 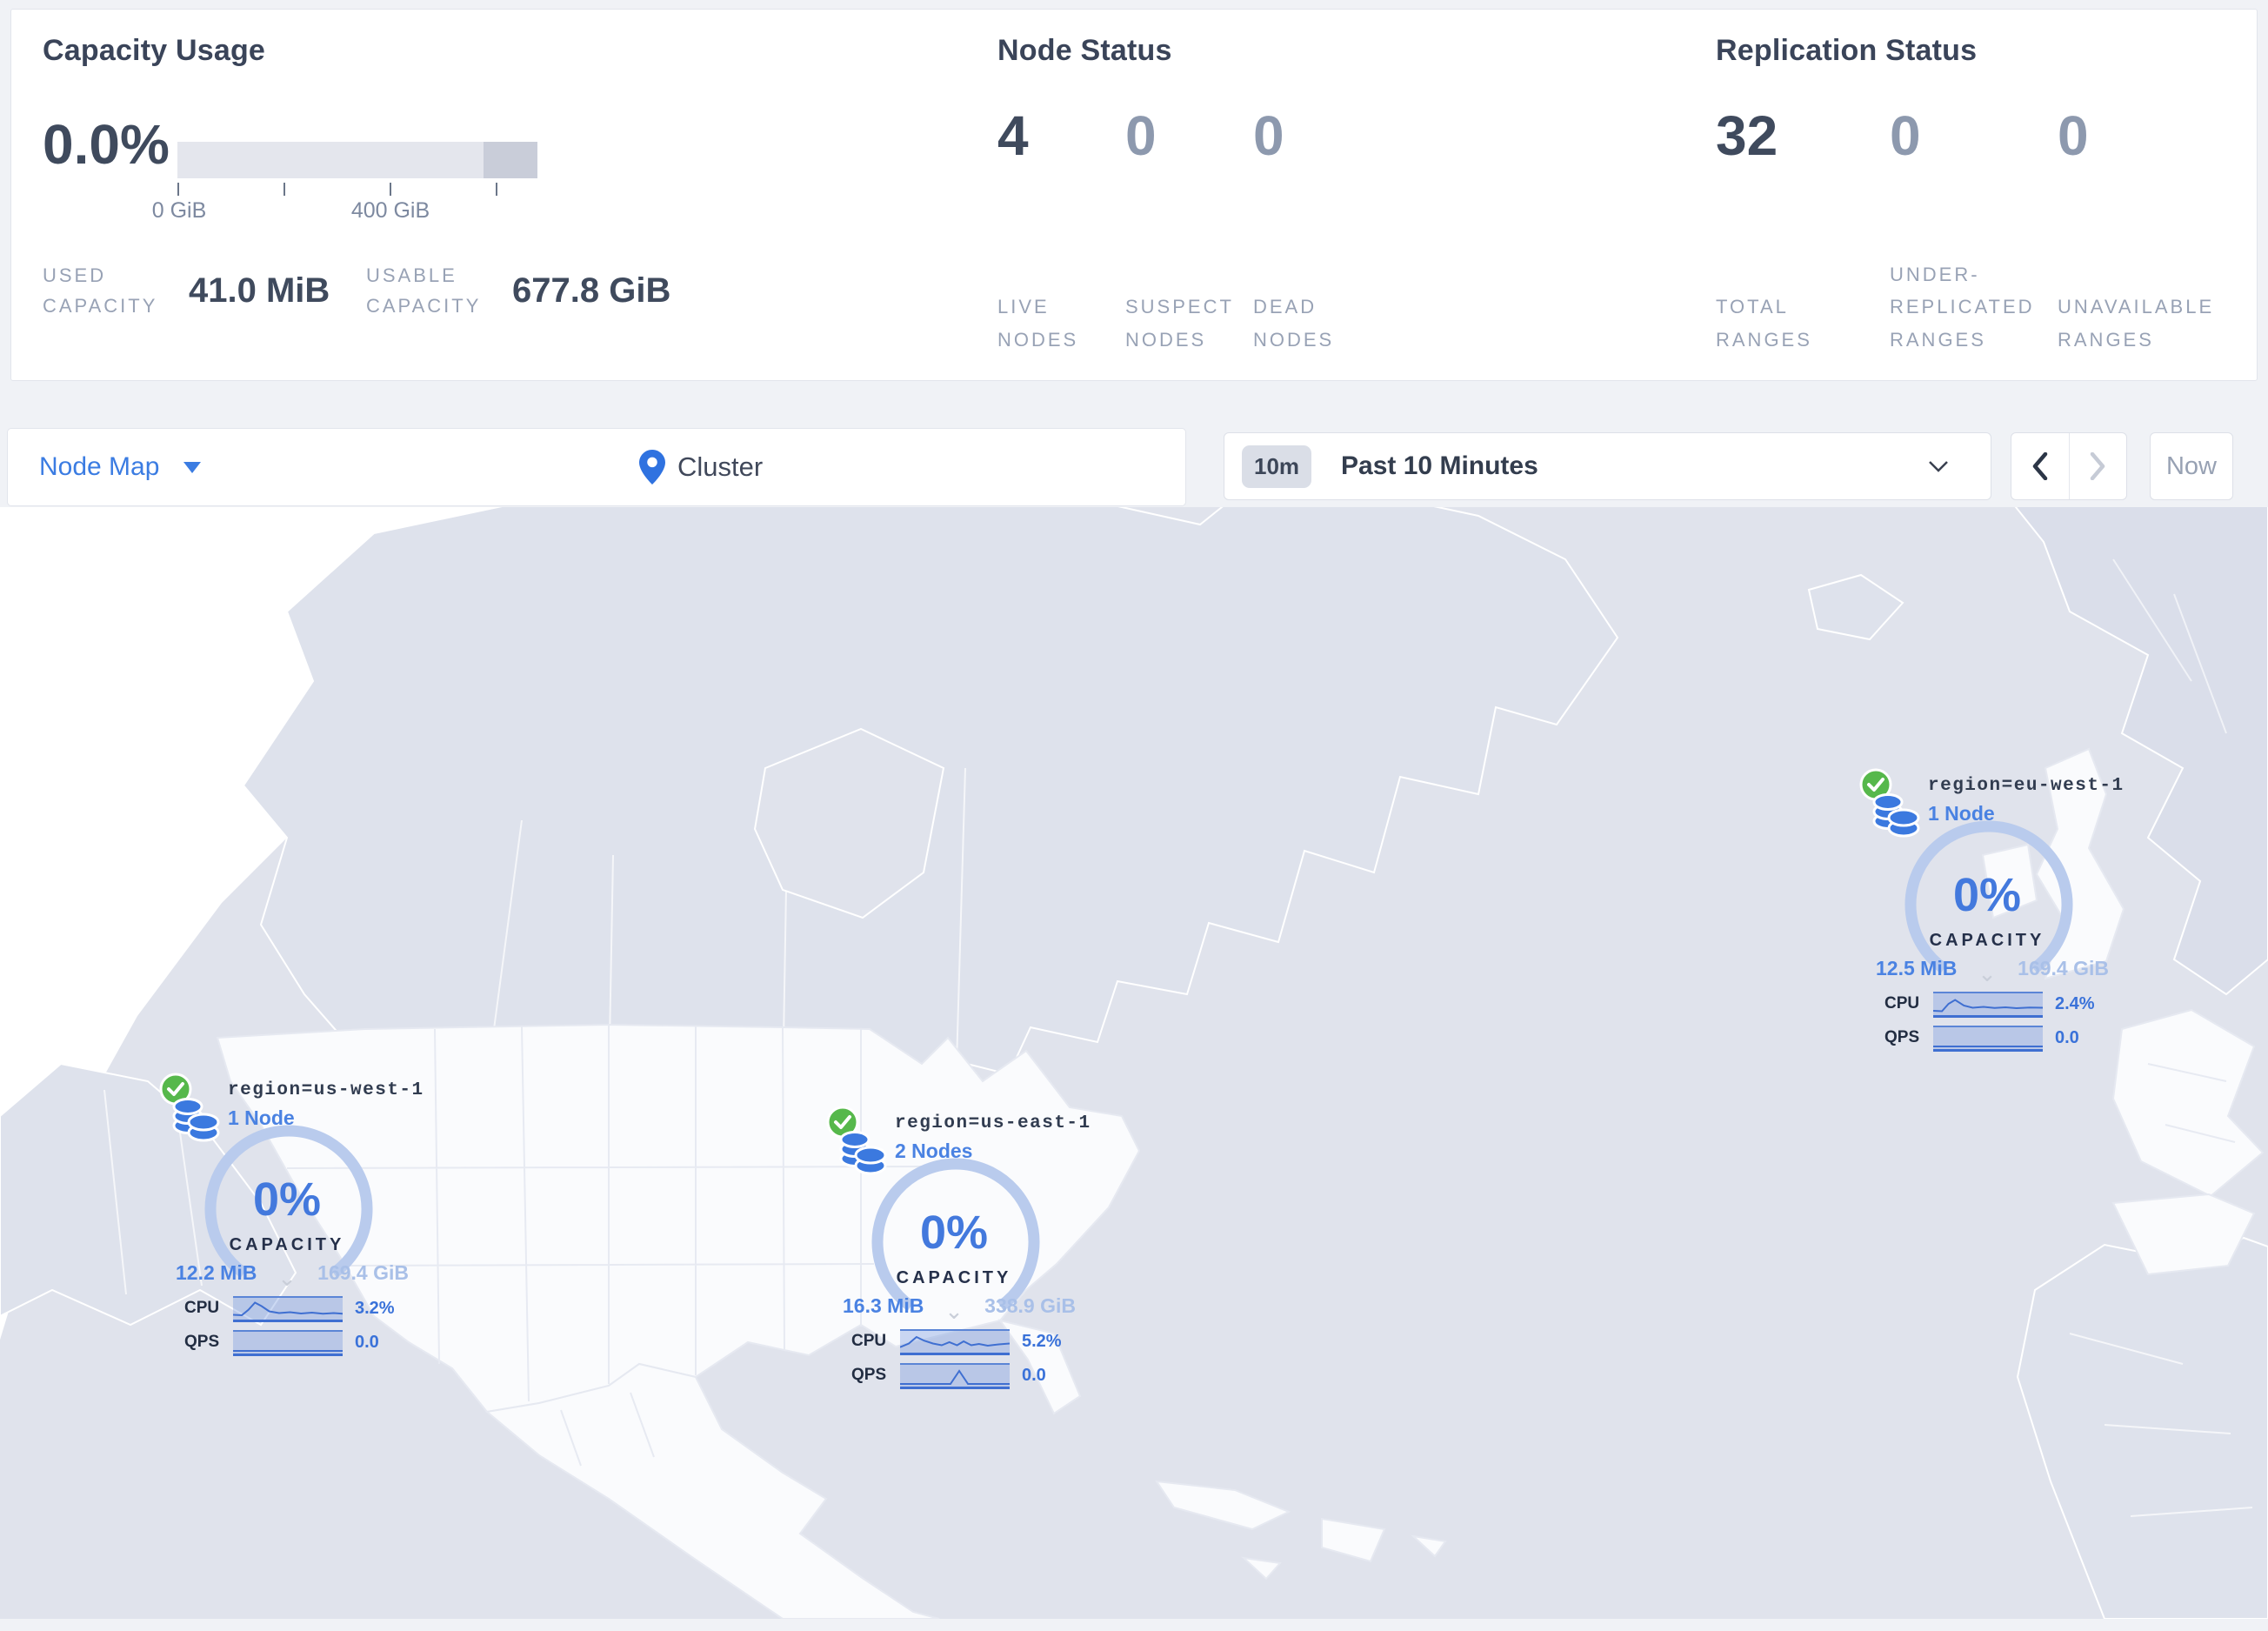 What do you see at coordinates (2136, 227) in the screenshot?
I see `unavailable-ranges-stat: 0 UNAVAILABLE RANGES` at bounding box center [2136, 227].